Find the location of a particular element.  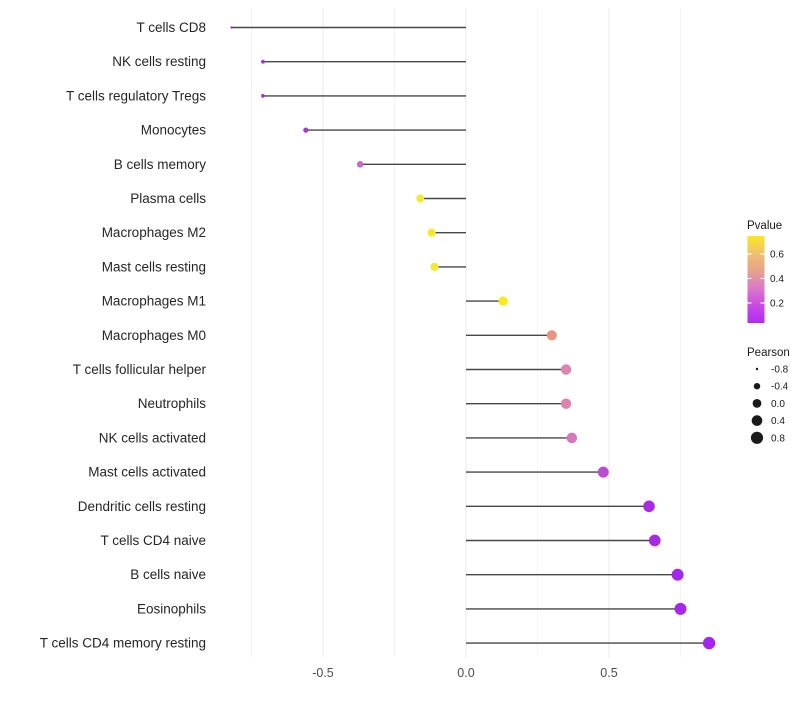

y-axis-label: B cells naive is located at coordinates (168, 574).